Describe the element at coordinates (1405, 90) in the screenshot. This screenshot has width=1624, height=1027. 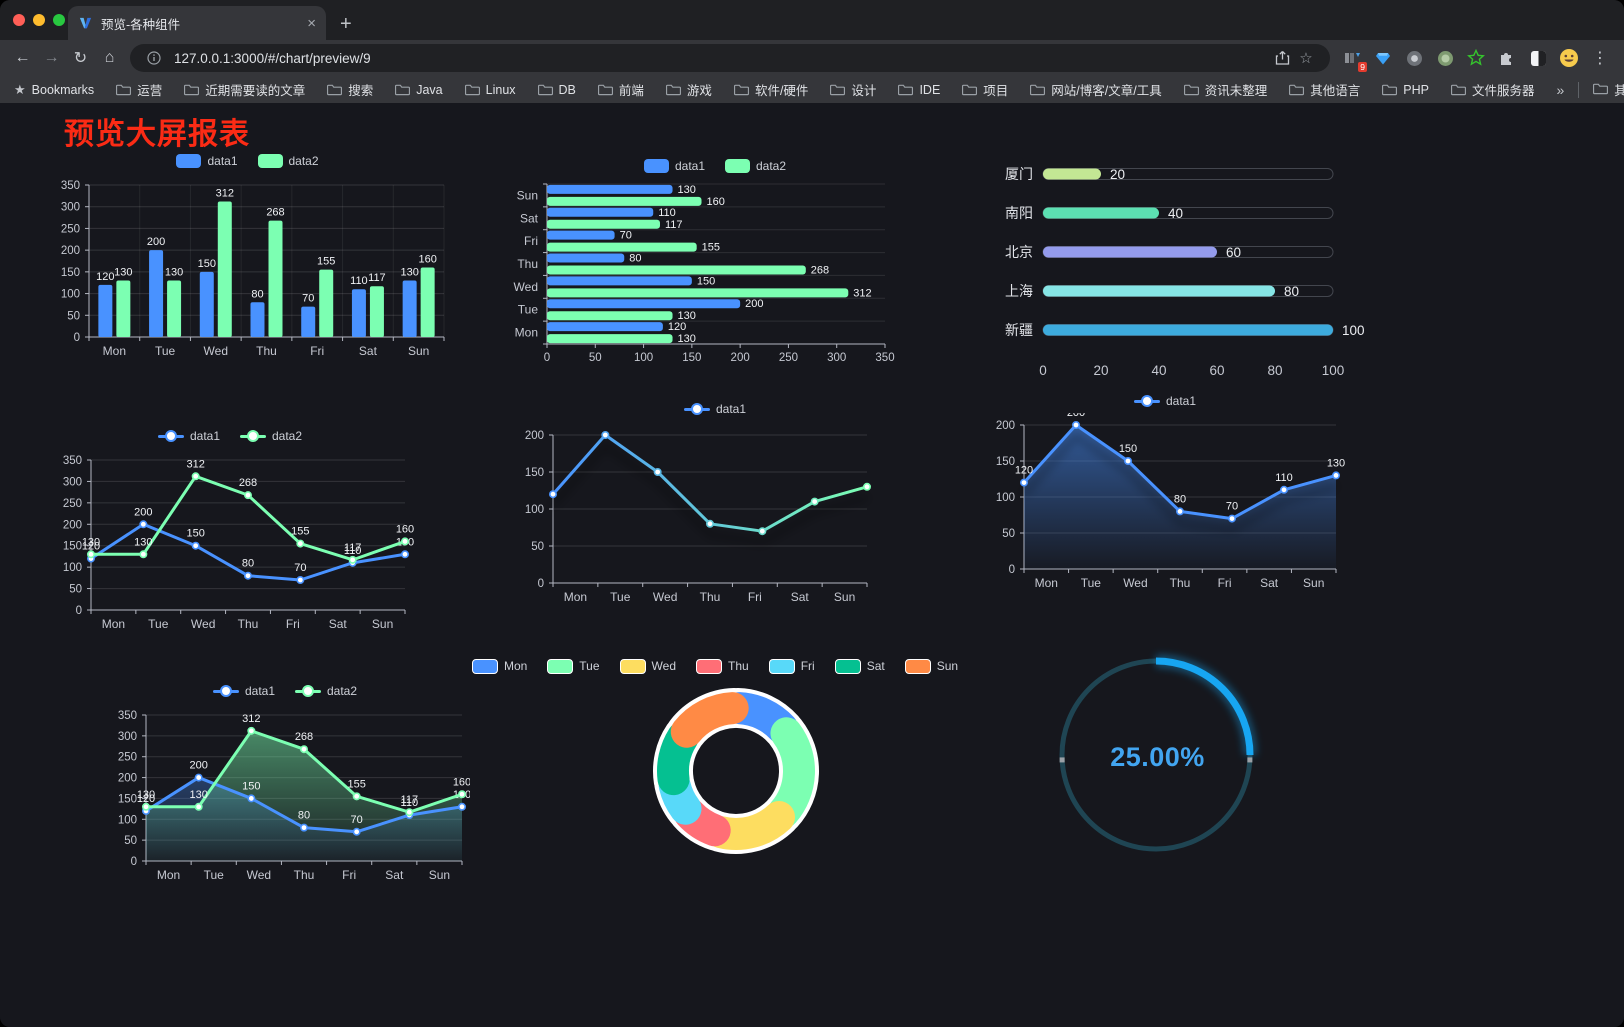
I see `bookmark-folder: PHP` at that location.